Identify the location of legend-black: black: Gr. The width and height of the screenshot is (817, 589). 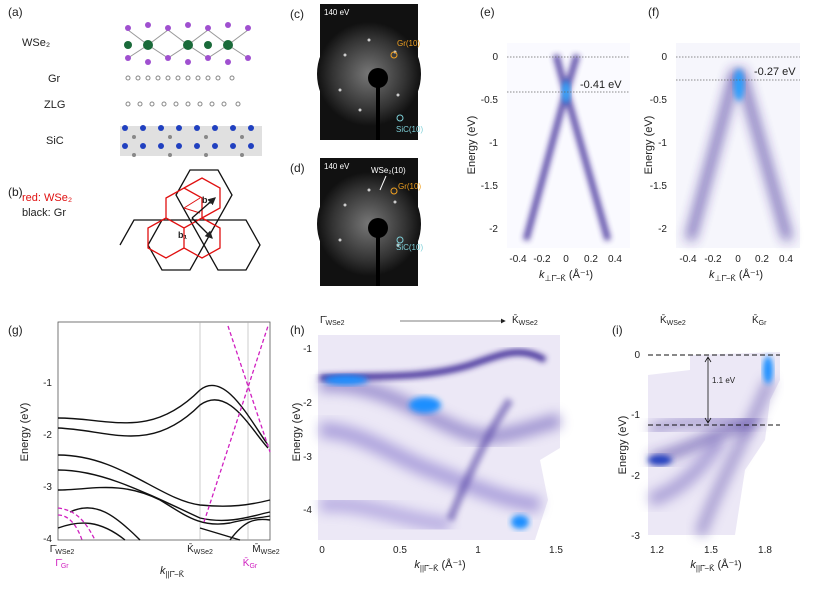
(44, 213).